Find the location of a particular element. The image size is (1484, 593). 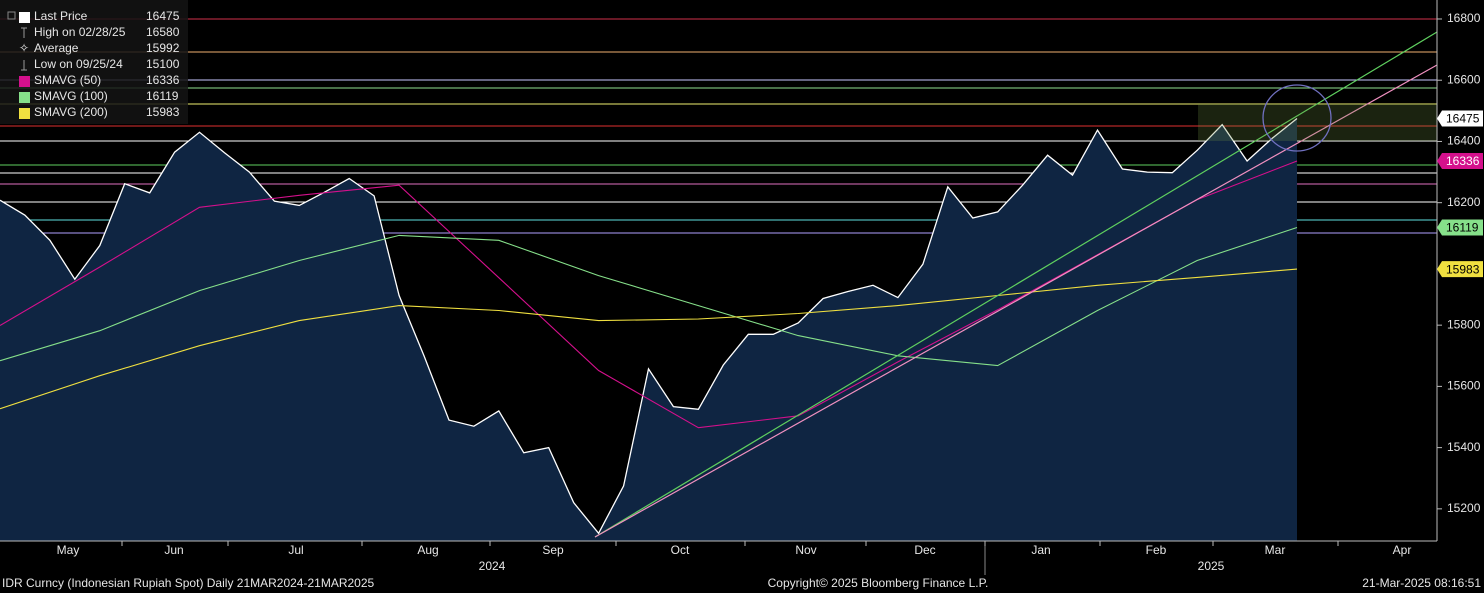

value-tag-label: 16119 is located at coordinates (1462, 228).